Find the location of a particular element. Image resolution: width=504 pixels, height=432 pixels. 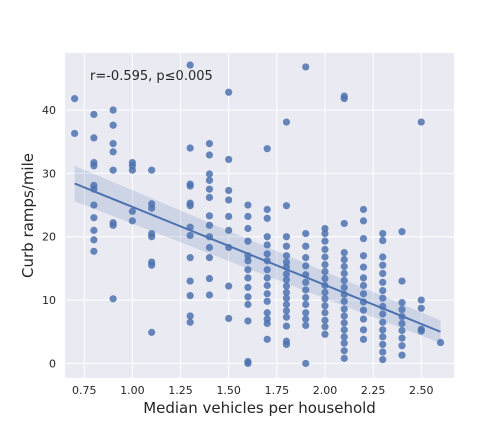

y-tick-label: 20 is located at coordinates (49, 237).